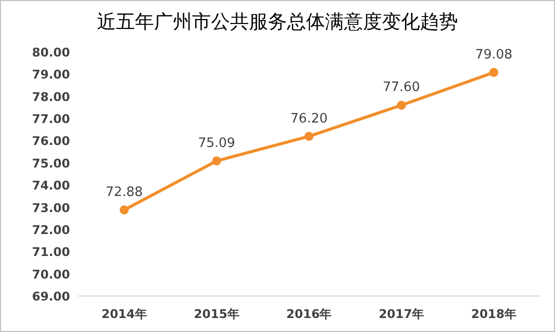 The height and width of the screenshot is (332, 555). What do you see at coordinates (277, 22) in the screenshot?
I see `title: 近五年广州市公共服务总体满意度变化趋势` at bounding box center [277, 22].